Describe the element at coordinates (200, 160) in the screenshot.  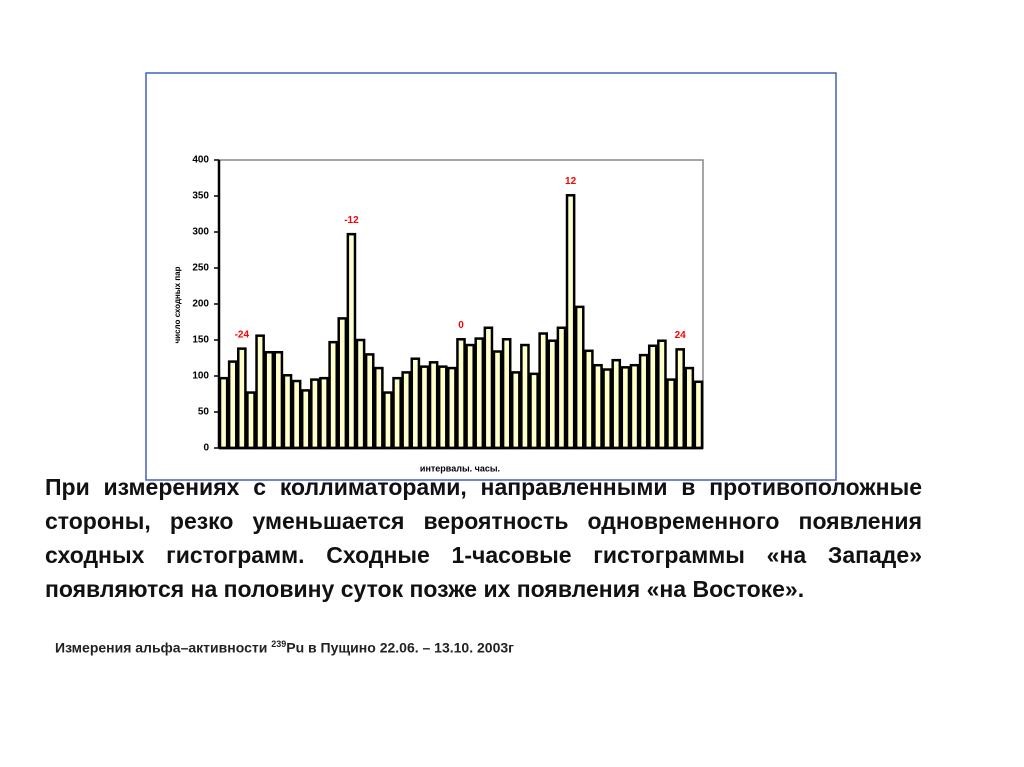
I see `y-tick-label: 400` at that location.